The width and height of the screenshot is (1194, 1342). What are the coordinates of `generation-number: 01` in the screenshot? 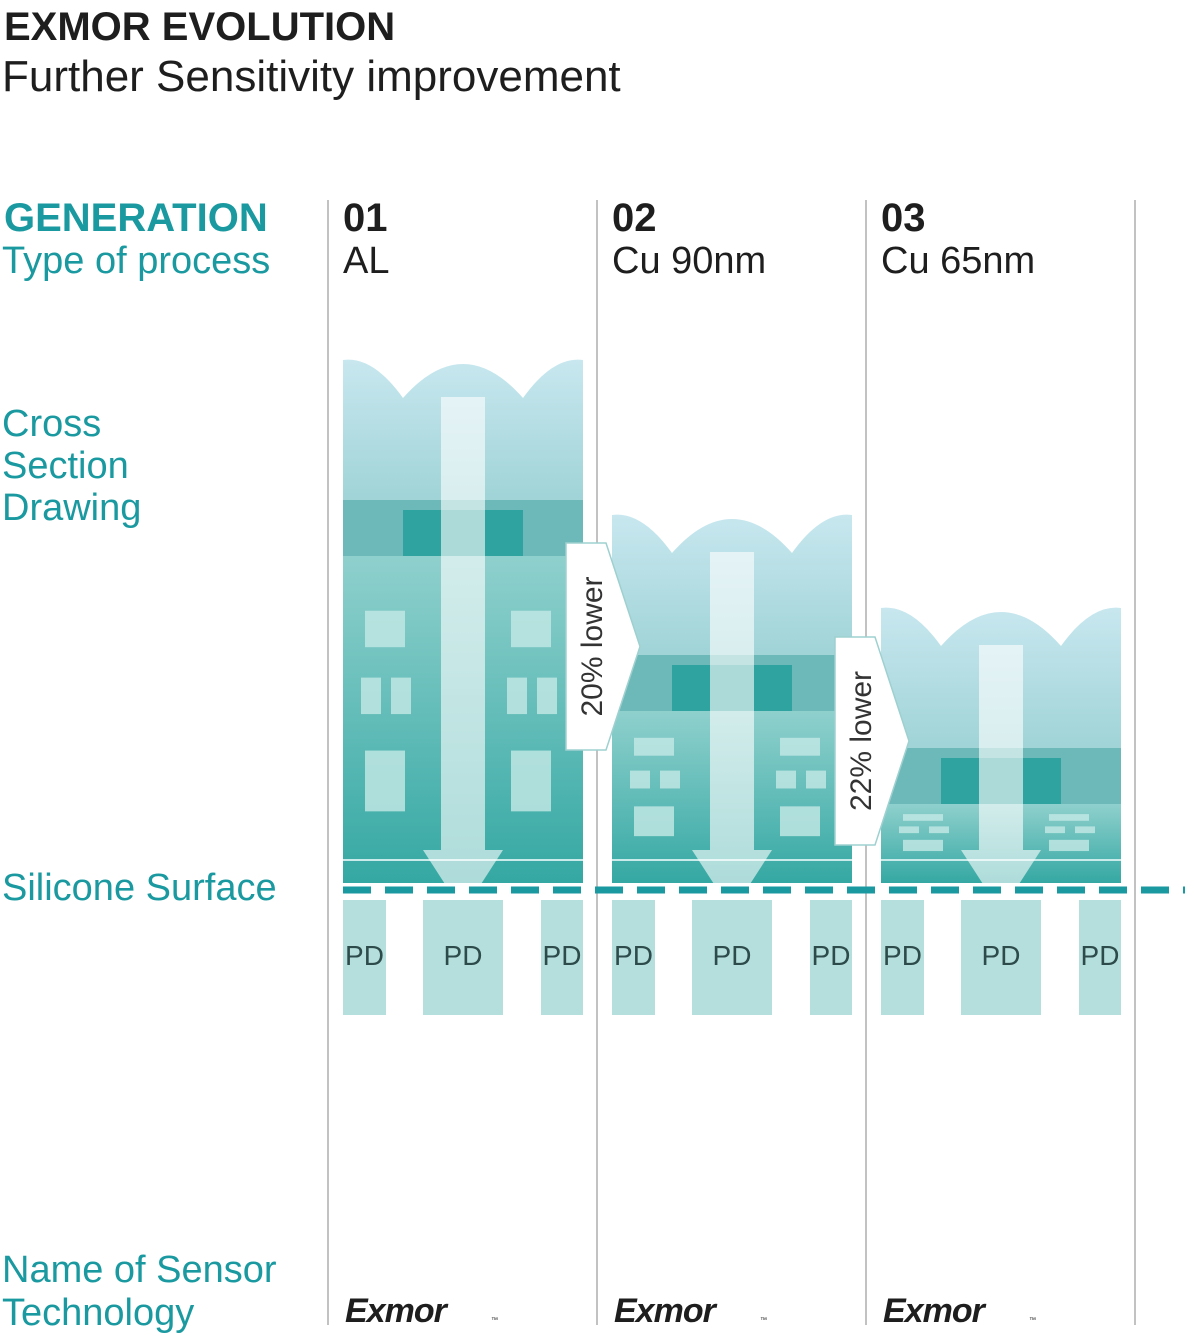 It's located at (365, 218).